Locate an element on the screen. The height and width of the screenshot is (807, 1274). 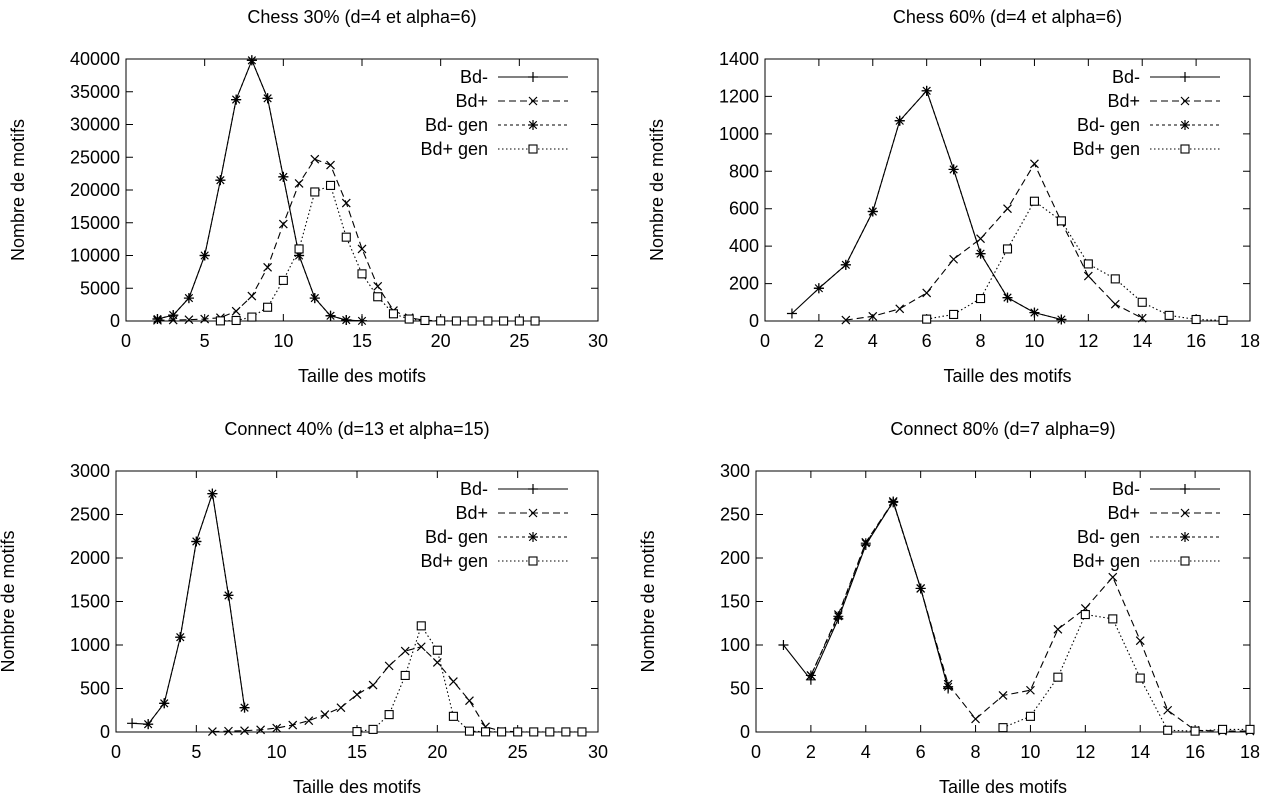
y-tick-label: 30000 is located at coordinates (95, 125).